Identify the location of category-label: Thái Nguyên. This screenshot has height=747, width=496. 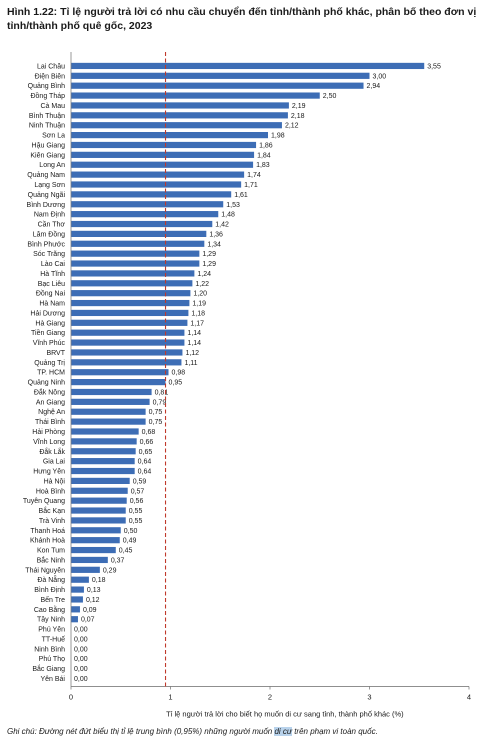
(45, 570).